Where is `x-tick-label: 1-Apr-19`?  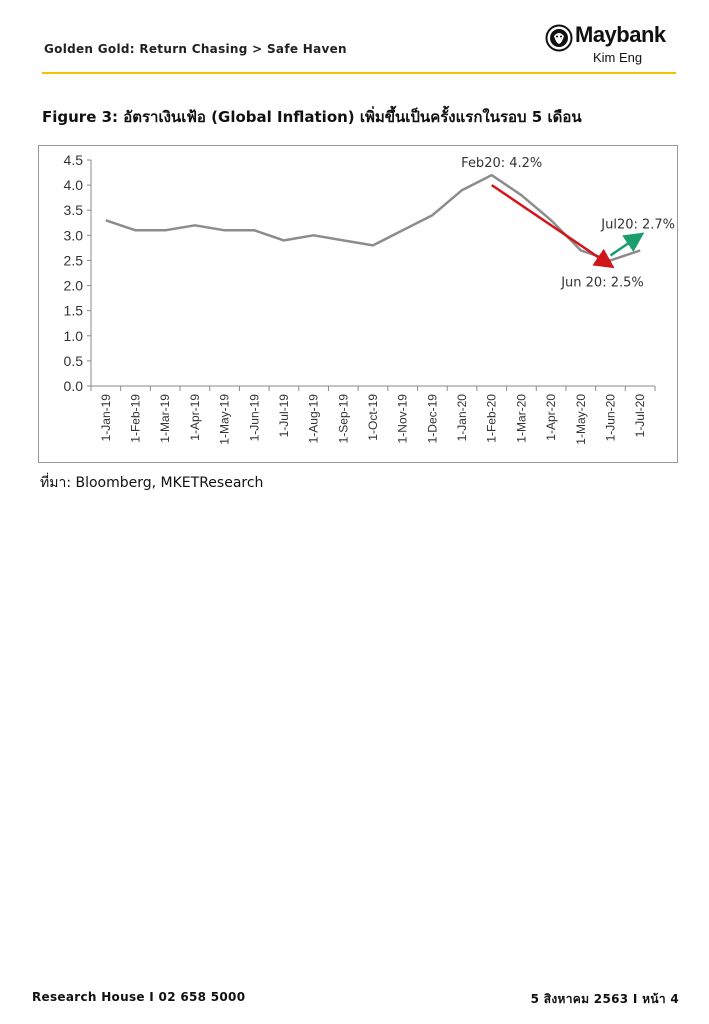 x-tick-label: 1-Apr-19 is located at coordinates (195, 417).